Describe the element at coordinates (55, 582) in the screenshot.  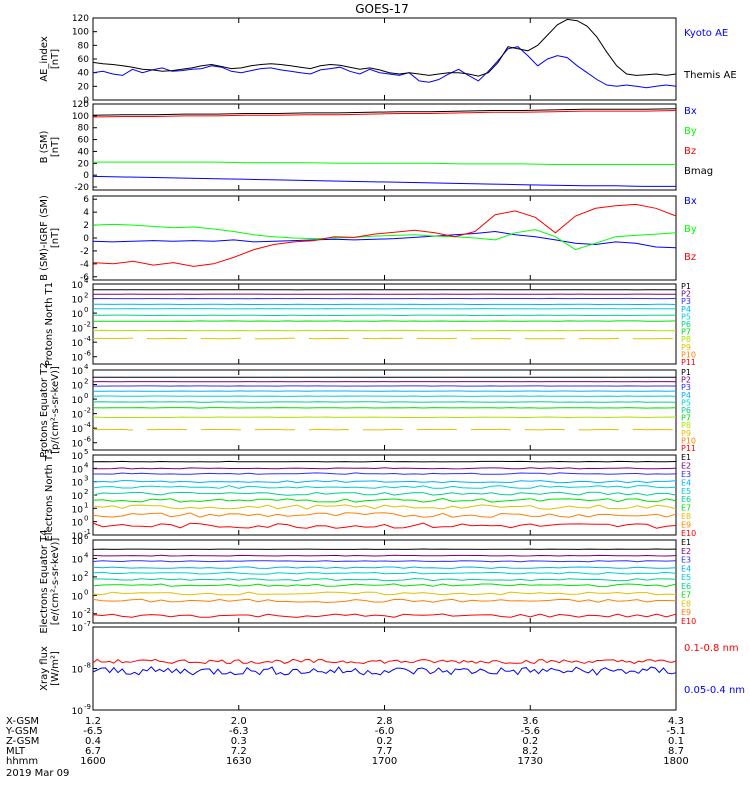
I see `y-axis-label: [e/(cm²-s-sr-keV)]` at that location.